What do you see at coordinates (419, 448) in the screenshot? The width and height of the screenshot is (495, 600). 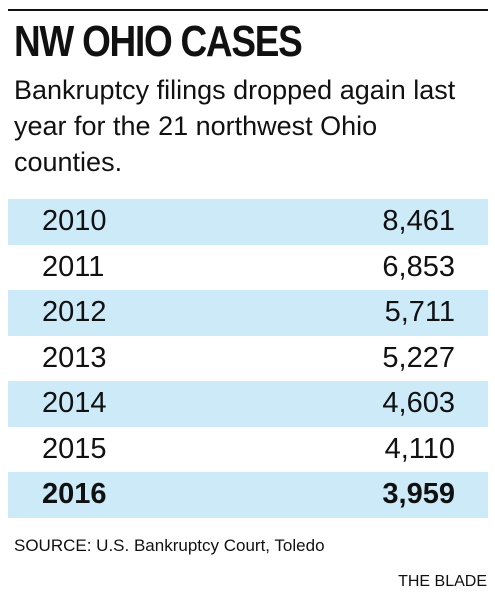 I see `filings-value: 4,110` at bounding box center [419, 448].